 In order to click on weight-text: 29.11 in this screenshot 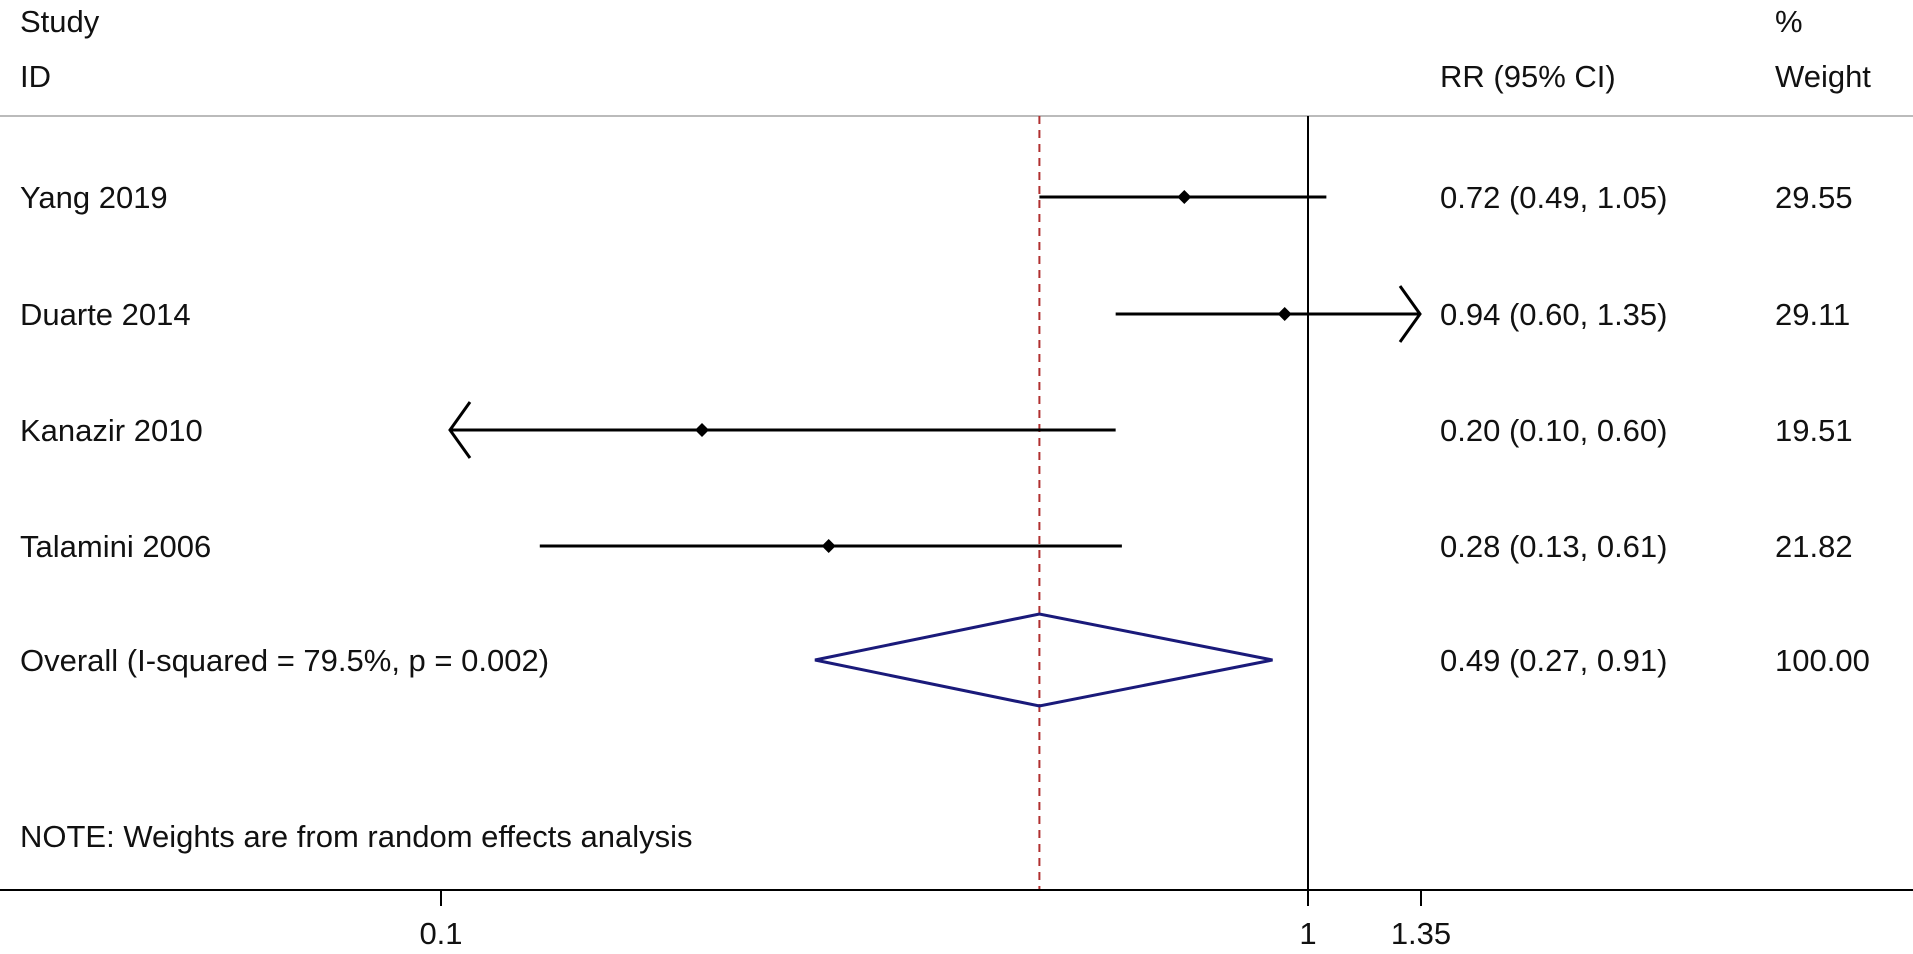, I will do `click(1812, 314)`.